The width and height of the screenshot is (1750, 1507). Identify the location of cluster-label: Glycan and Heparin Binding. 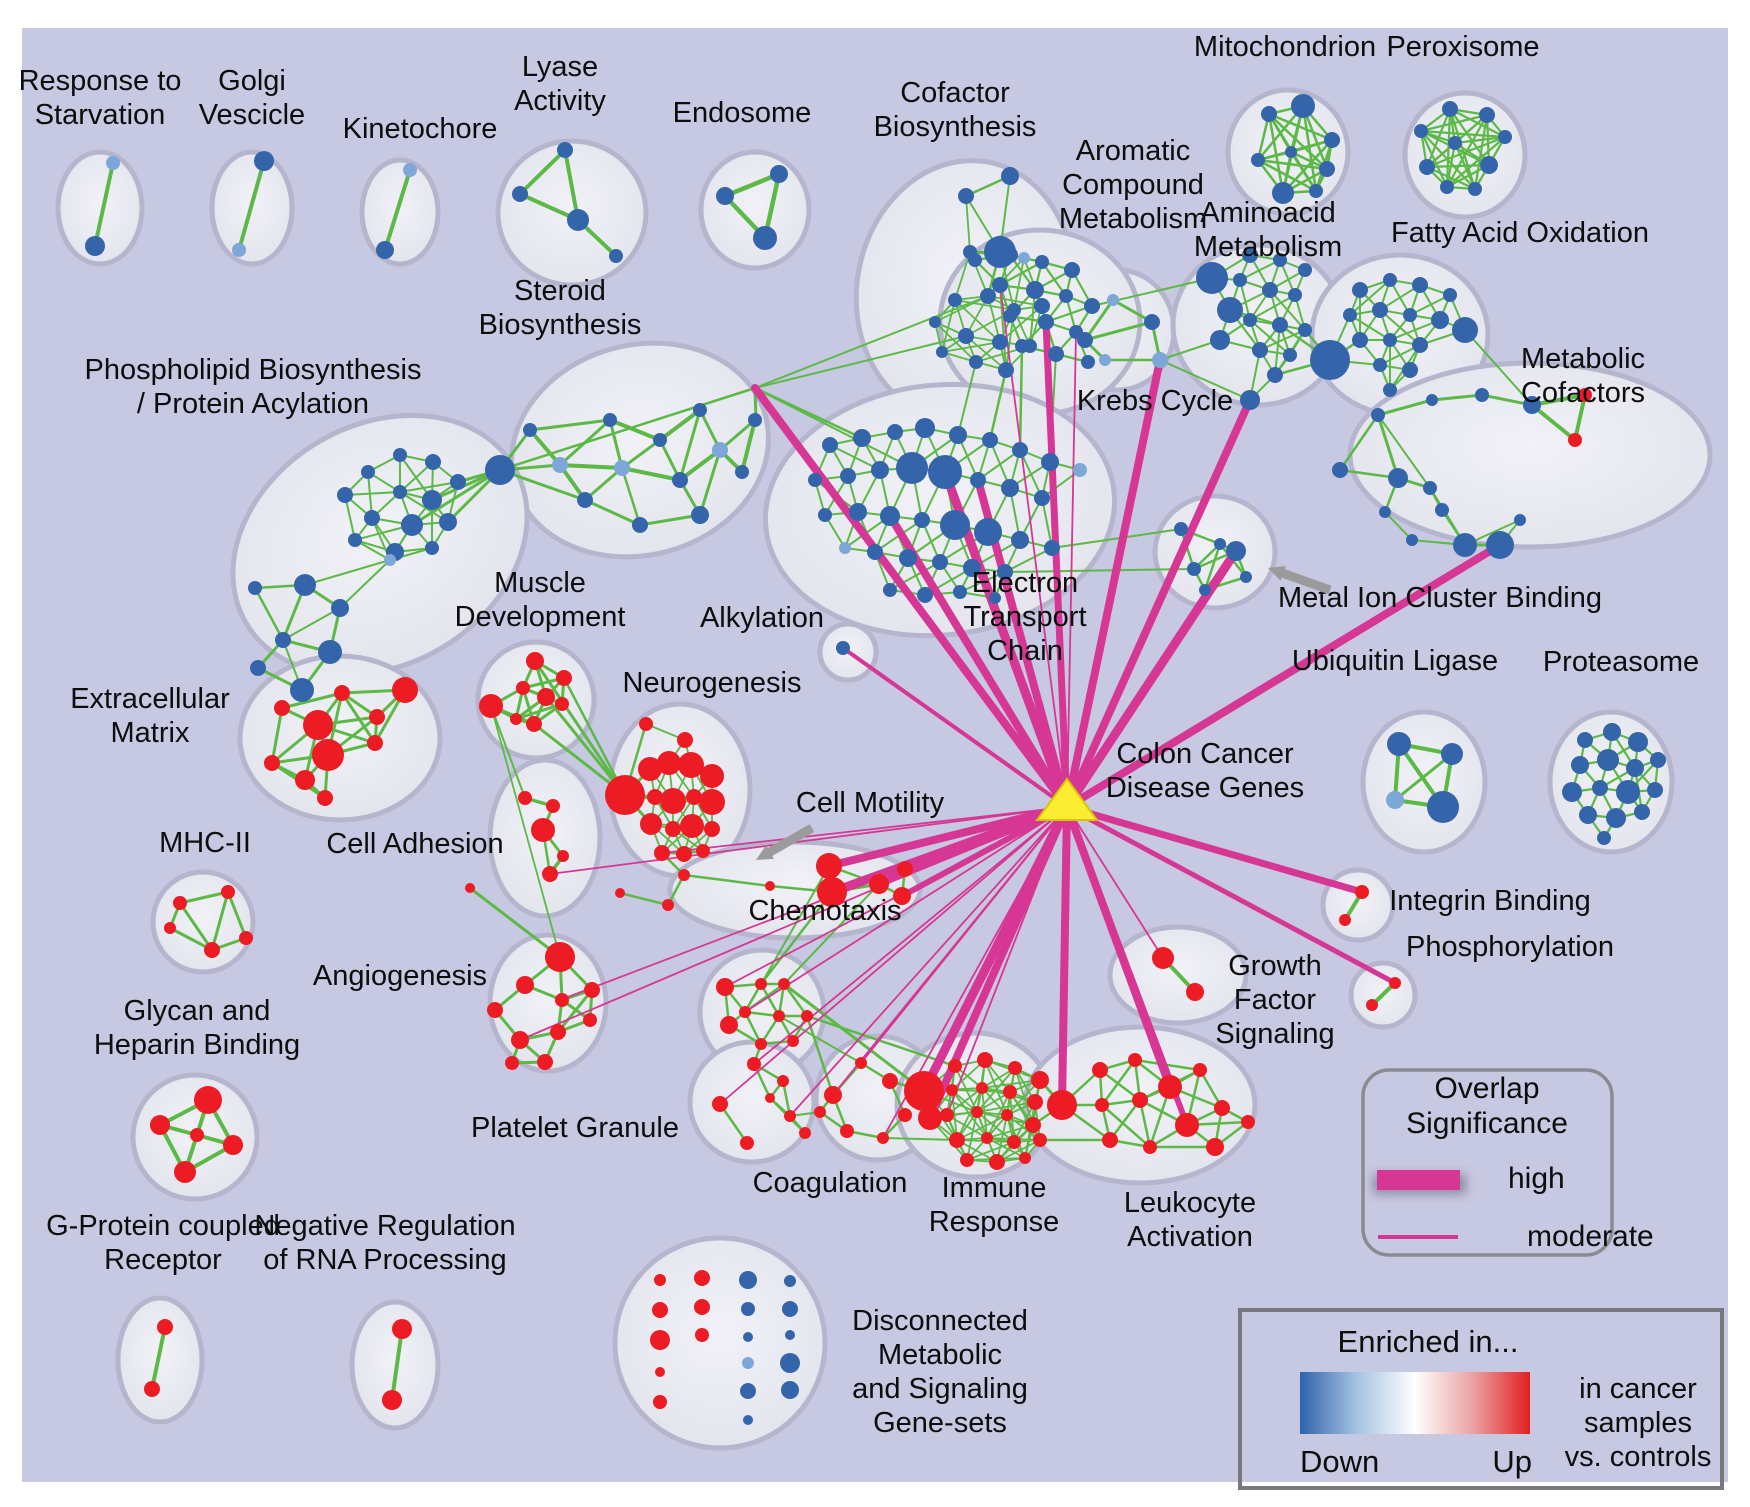
(197, 1028).